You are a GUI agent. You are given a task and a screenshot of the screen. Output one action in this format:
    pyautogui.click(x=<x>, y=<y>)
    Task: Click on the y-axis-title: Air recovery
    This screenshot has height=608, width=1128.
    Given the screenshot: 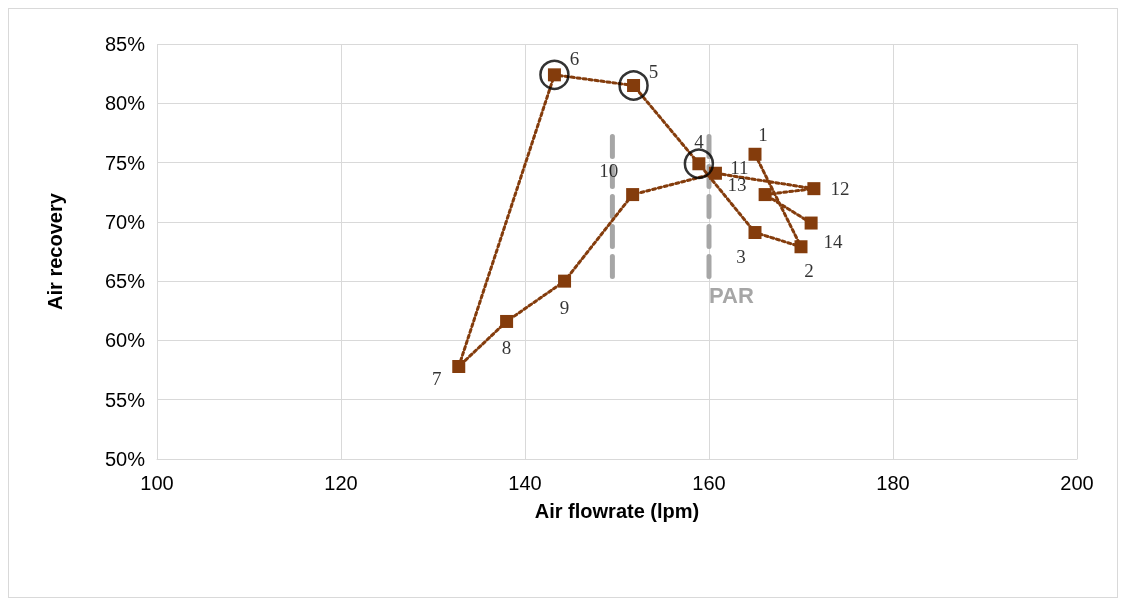 What is the action you would take?
    pyautogui.click(x=55, y=251)
    